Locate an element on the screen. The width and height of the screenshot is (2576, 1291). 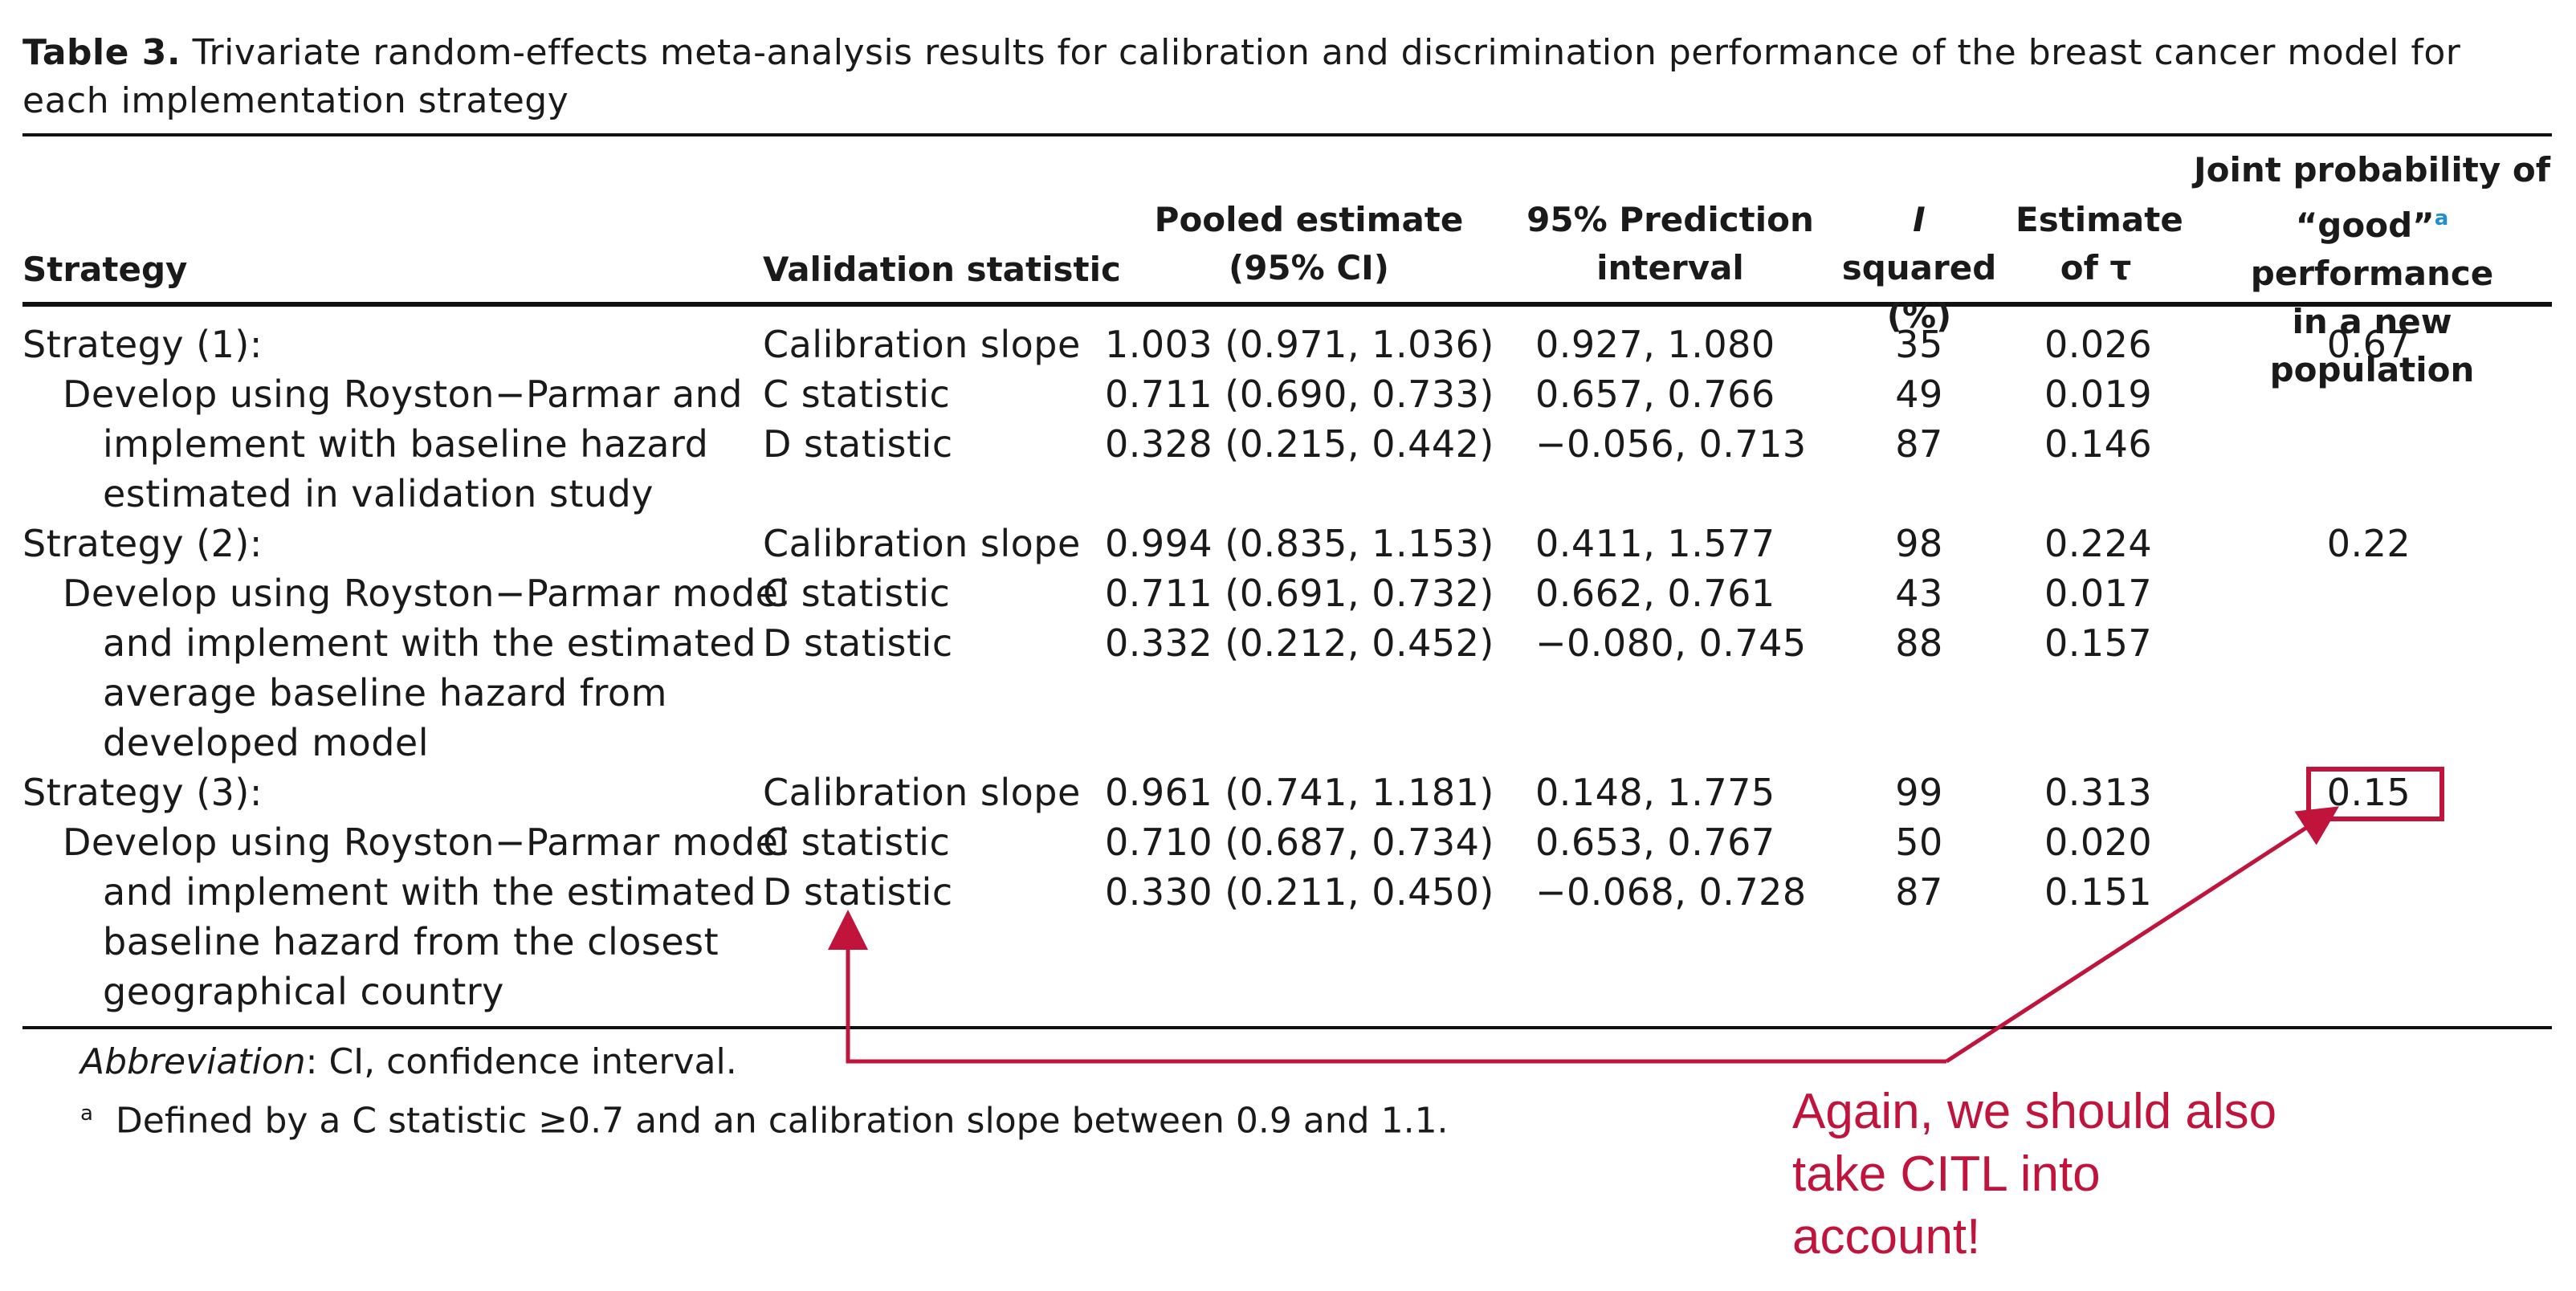
strategy-3-desc-3: baseline hazard from the closest is located at coordinates (411, 941).